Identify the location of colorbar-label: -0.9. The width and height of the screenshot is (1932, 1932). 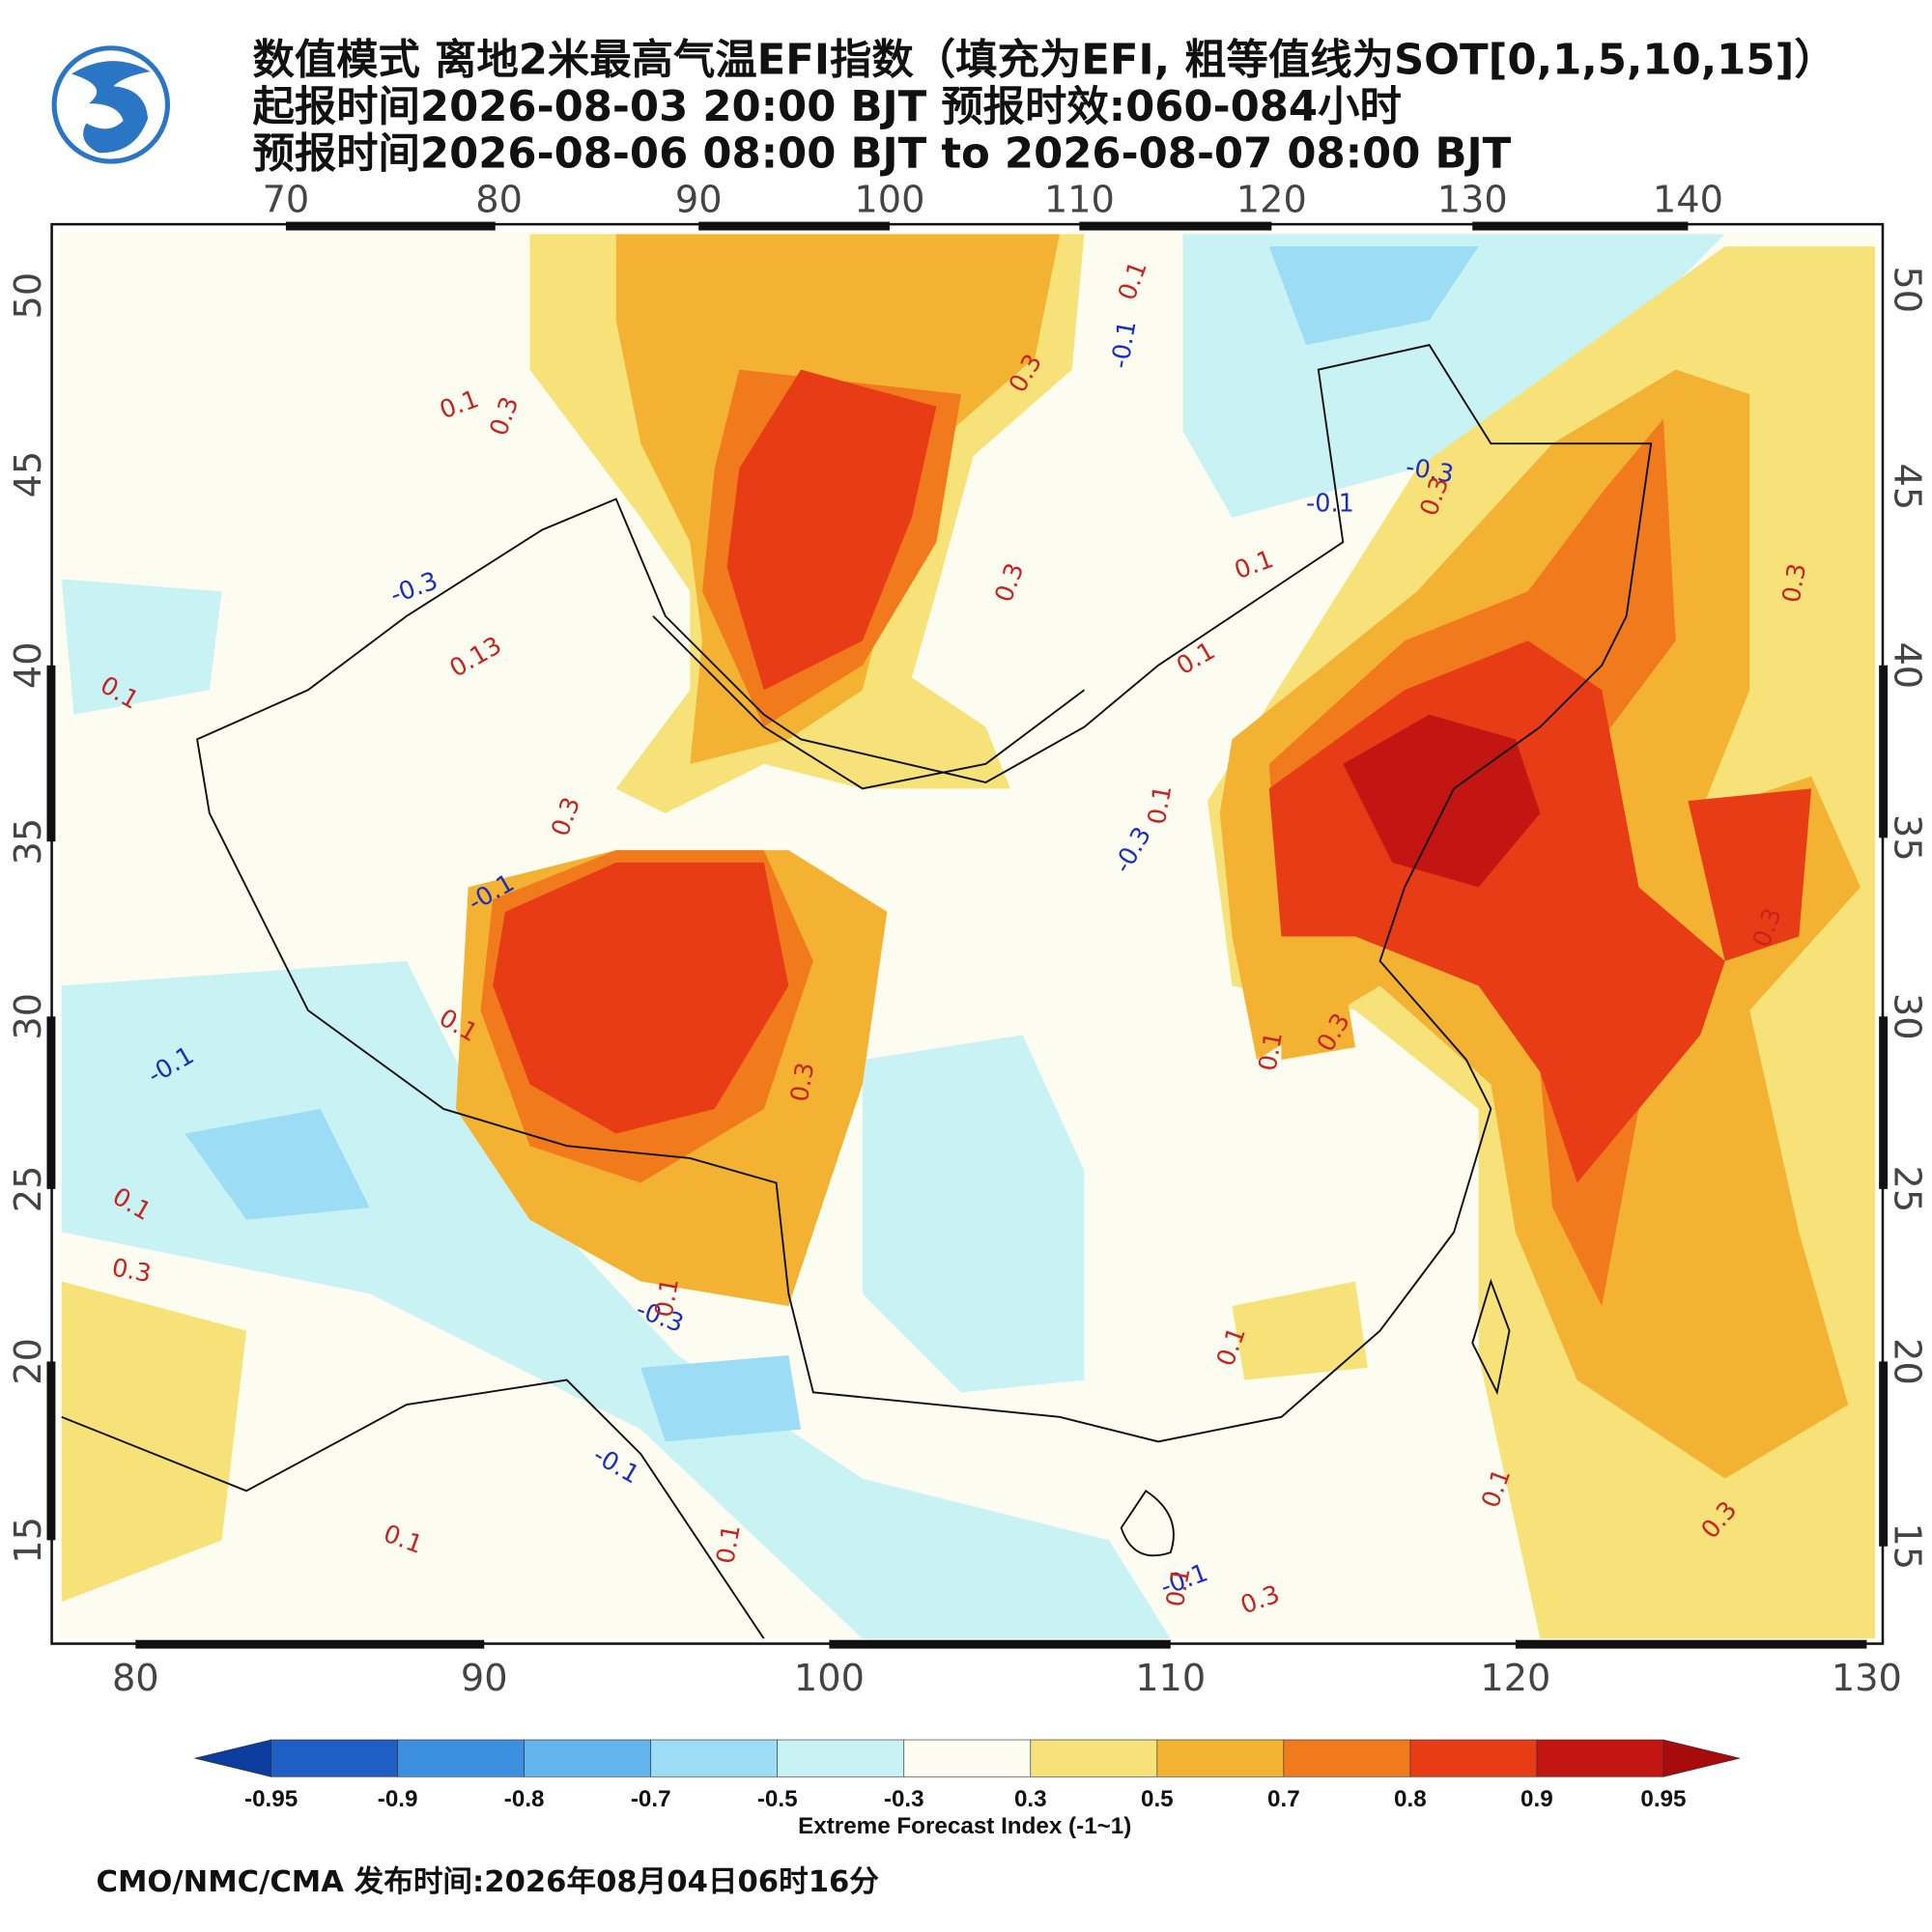
(398, 1799).